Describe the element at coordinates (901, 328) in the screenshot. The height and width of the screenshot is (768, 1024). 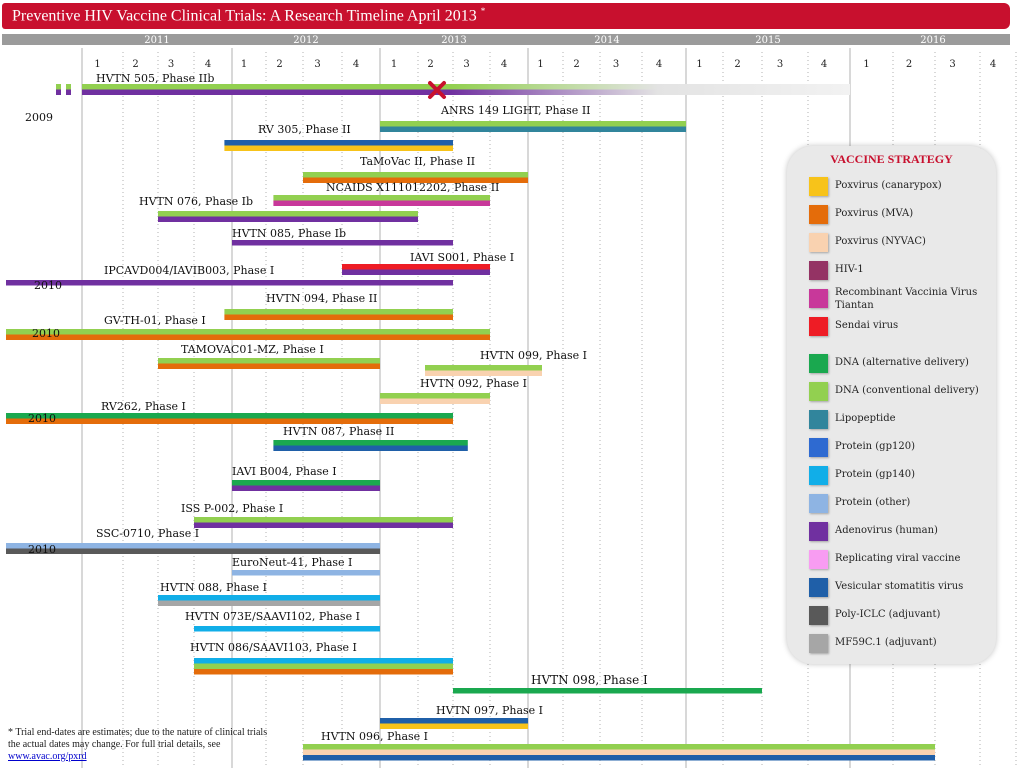
I see `legend-item: Sendai virus` at that location.